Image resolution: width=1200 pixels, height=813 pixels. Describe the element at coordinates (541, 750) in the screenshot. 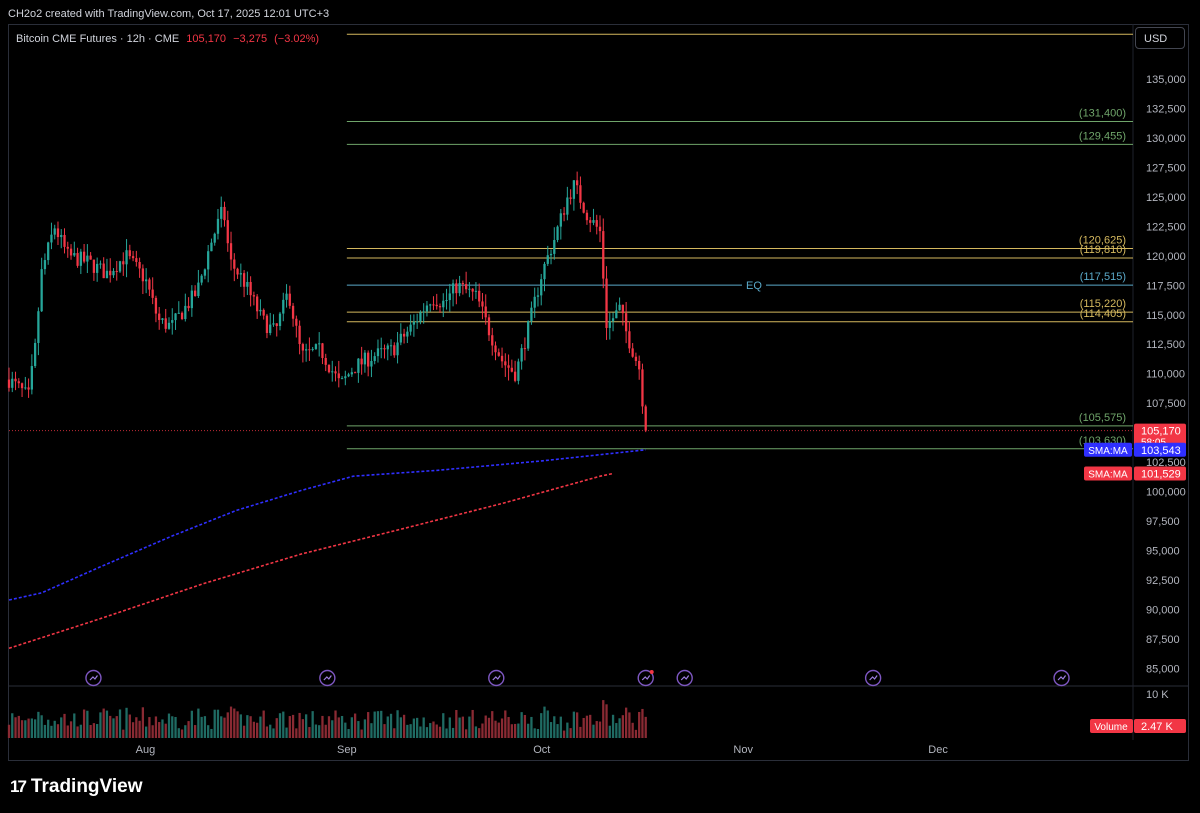

I see `x-tick-label: Oct` at that location.